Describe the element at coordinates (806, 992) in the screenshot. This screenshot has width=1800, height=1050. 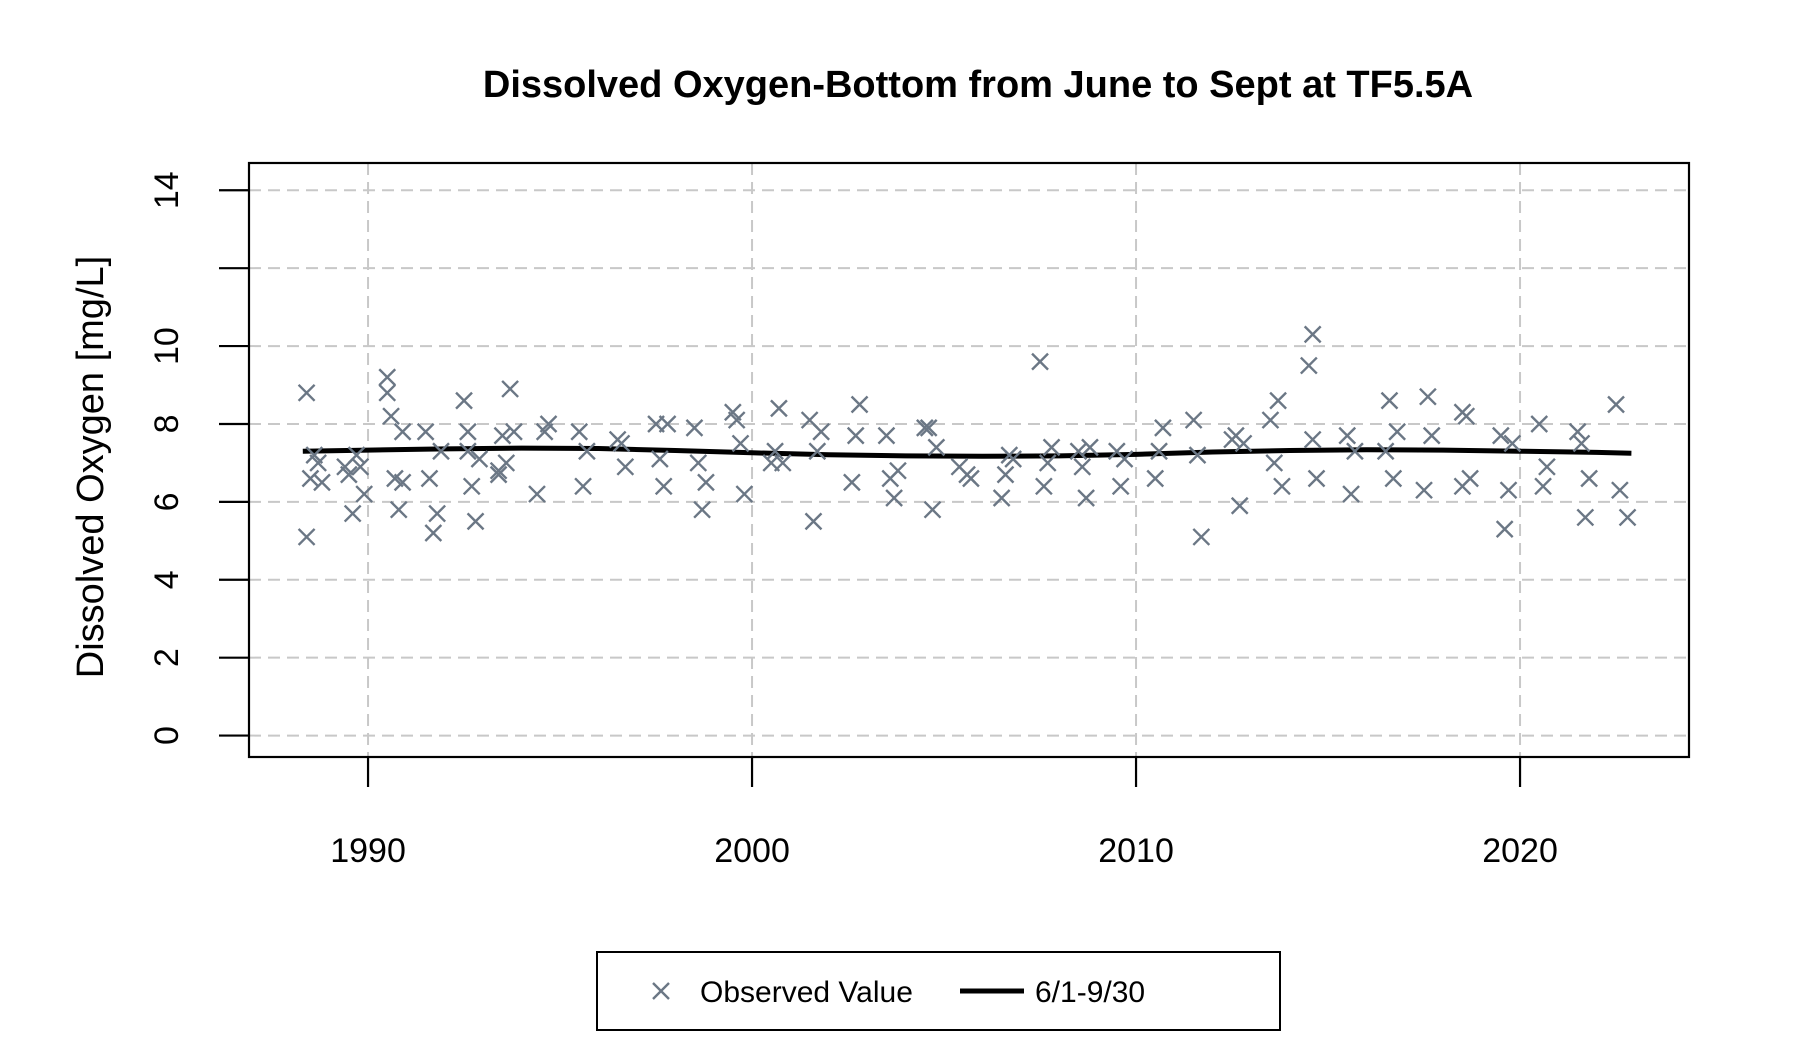
I see `legend-observed-label: Observed Value` at that location.